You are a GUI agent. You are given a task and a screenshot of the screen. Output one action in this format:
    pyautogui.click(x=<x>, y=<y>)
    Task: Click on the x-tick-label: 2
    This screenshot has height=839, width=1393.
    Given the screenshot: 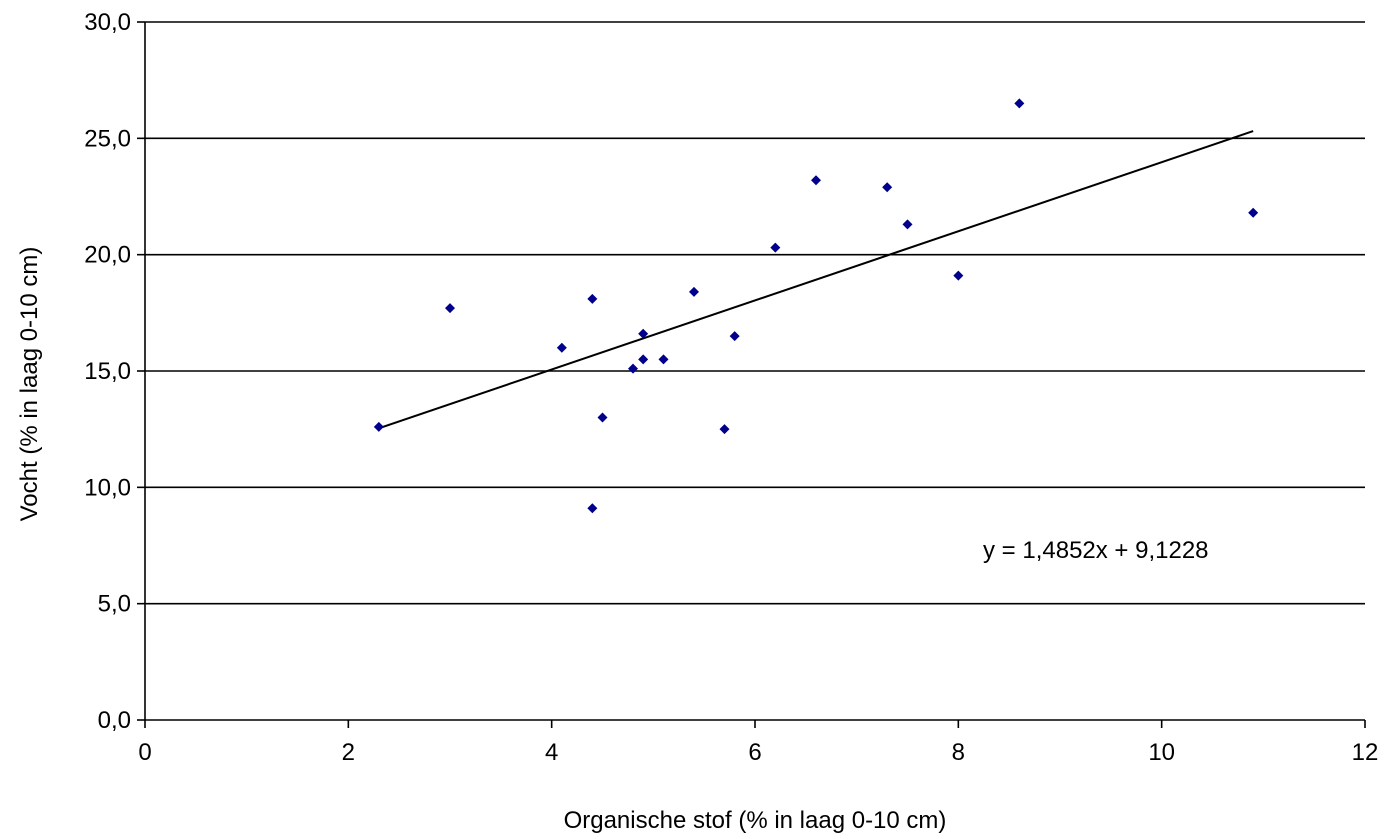 What is the action you would take?
    pyautogui.click(x=348, y=752)
    